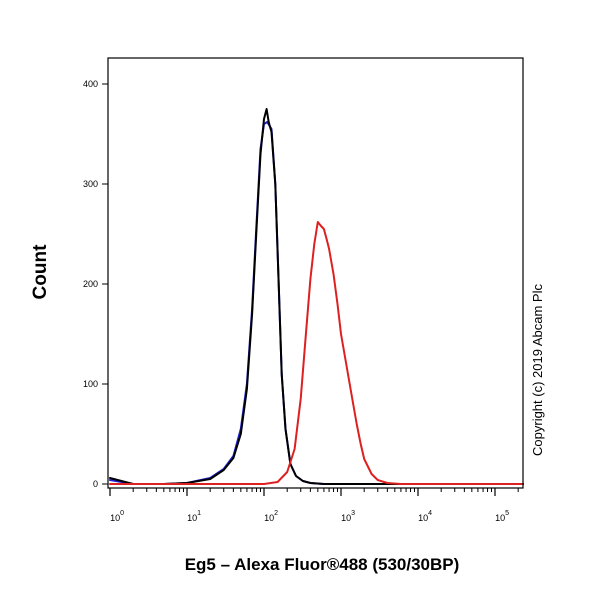 Image resolution: width=600 pixels, height=600 pixels. I want to click on x-tick-label-3: 10³, so click(348, 516).